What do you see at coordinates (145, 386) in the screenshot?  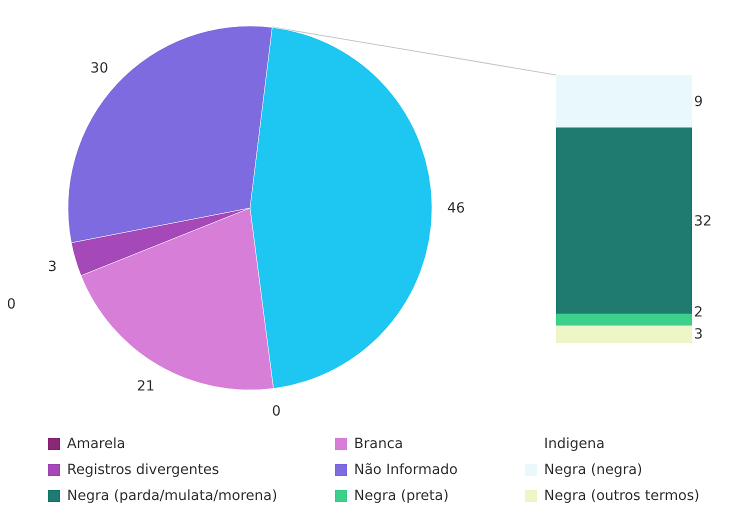 I see `data-label: 21` at bounding box center [145, 386].